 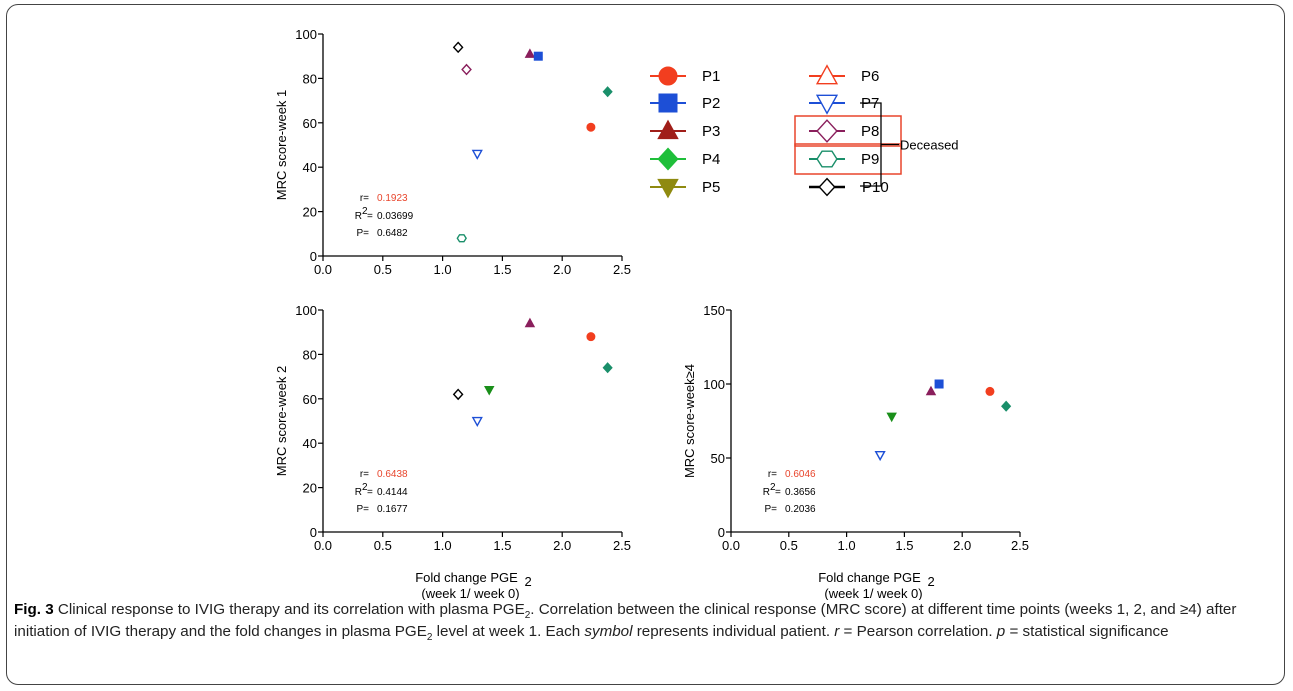 I want to click on y-axis-label: MRC score-week 2, so click(x=281, y=421).